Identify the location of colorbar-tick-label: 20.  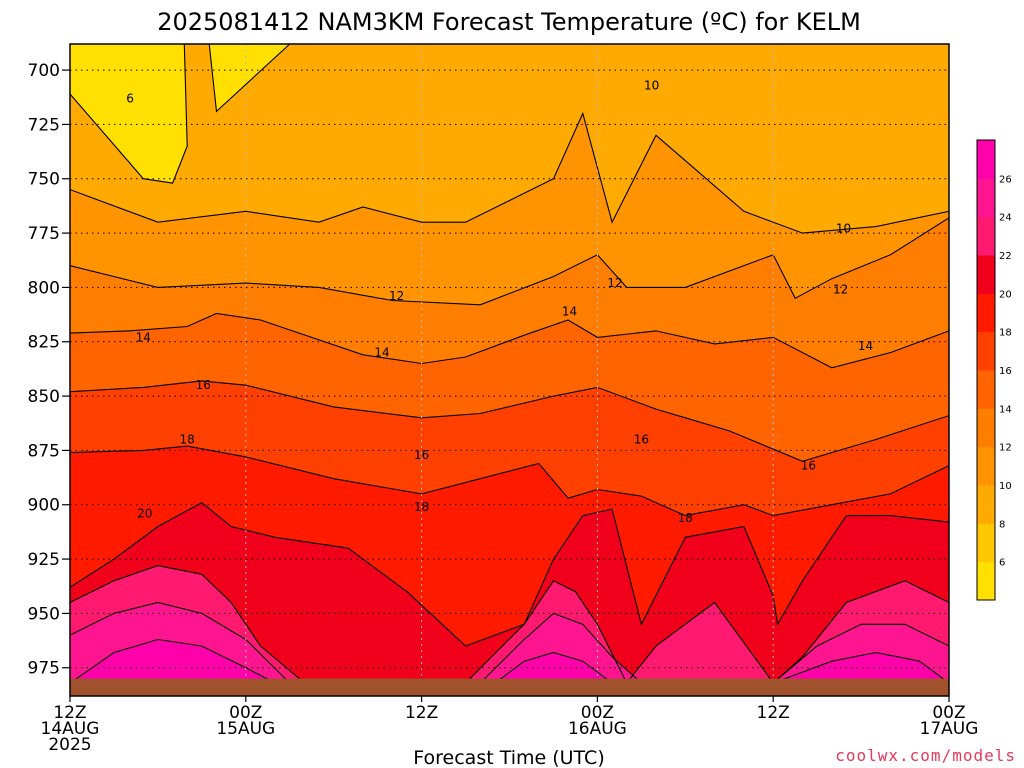
(1005, 294).